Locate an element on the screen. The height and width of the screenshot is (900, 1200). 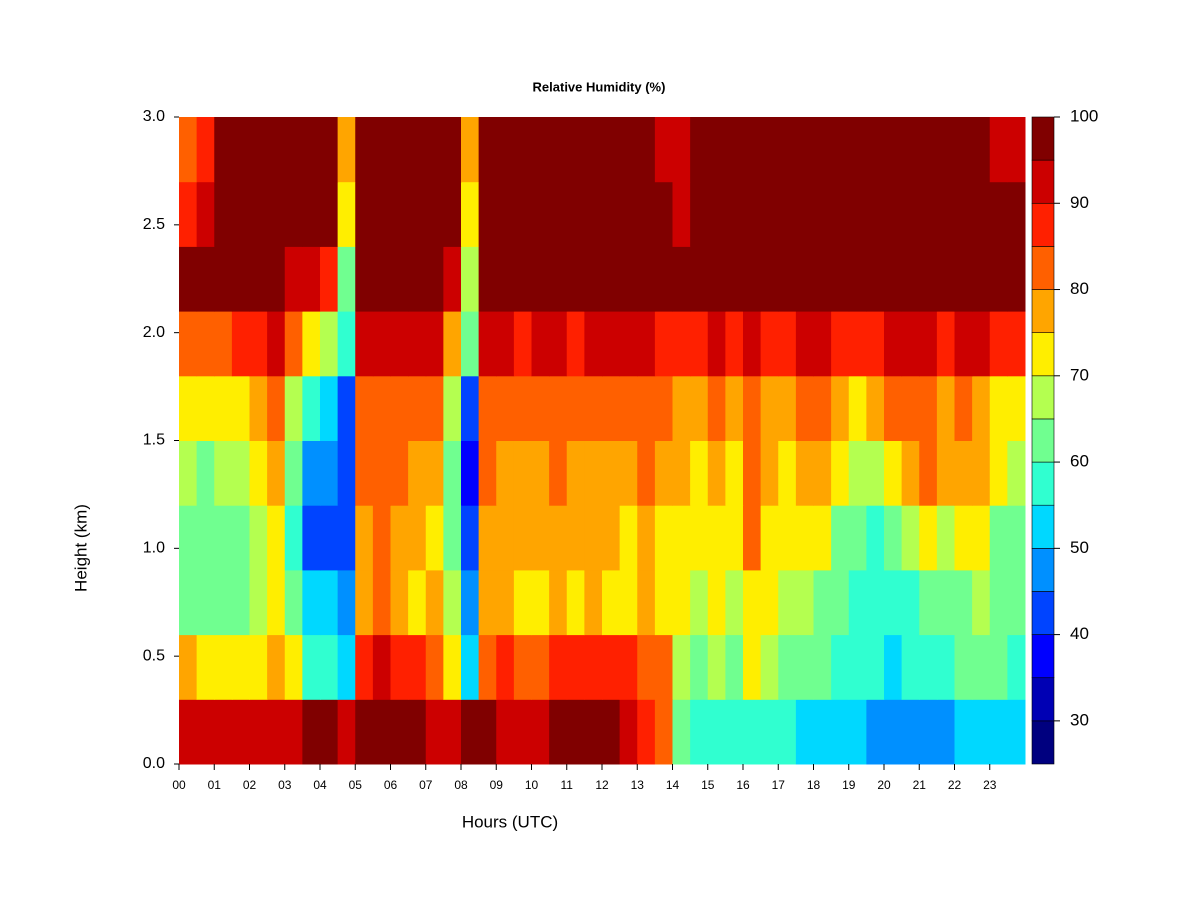
x-tick-label: 06 is located at coordinates (391, 785).